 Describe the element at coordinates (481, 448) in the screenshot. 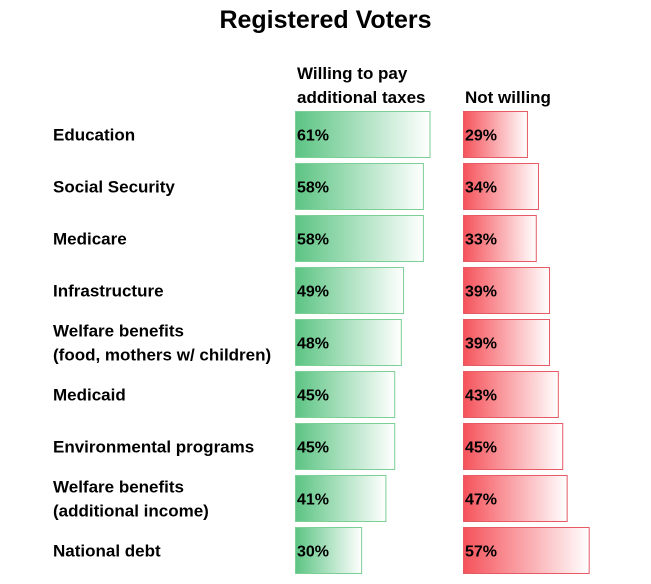

I see `data-label-not-willing: 45%` at that location.